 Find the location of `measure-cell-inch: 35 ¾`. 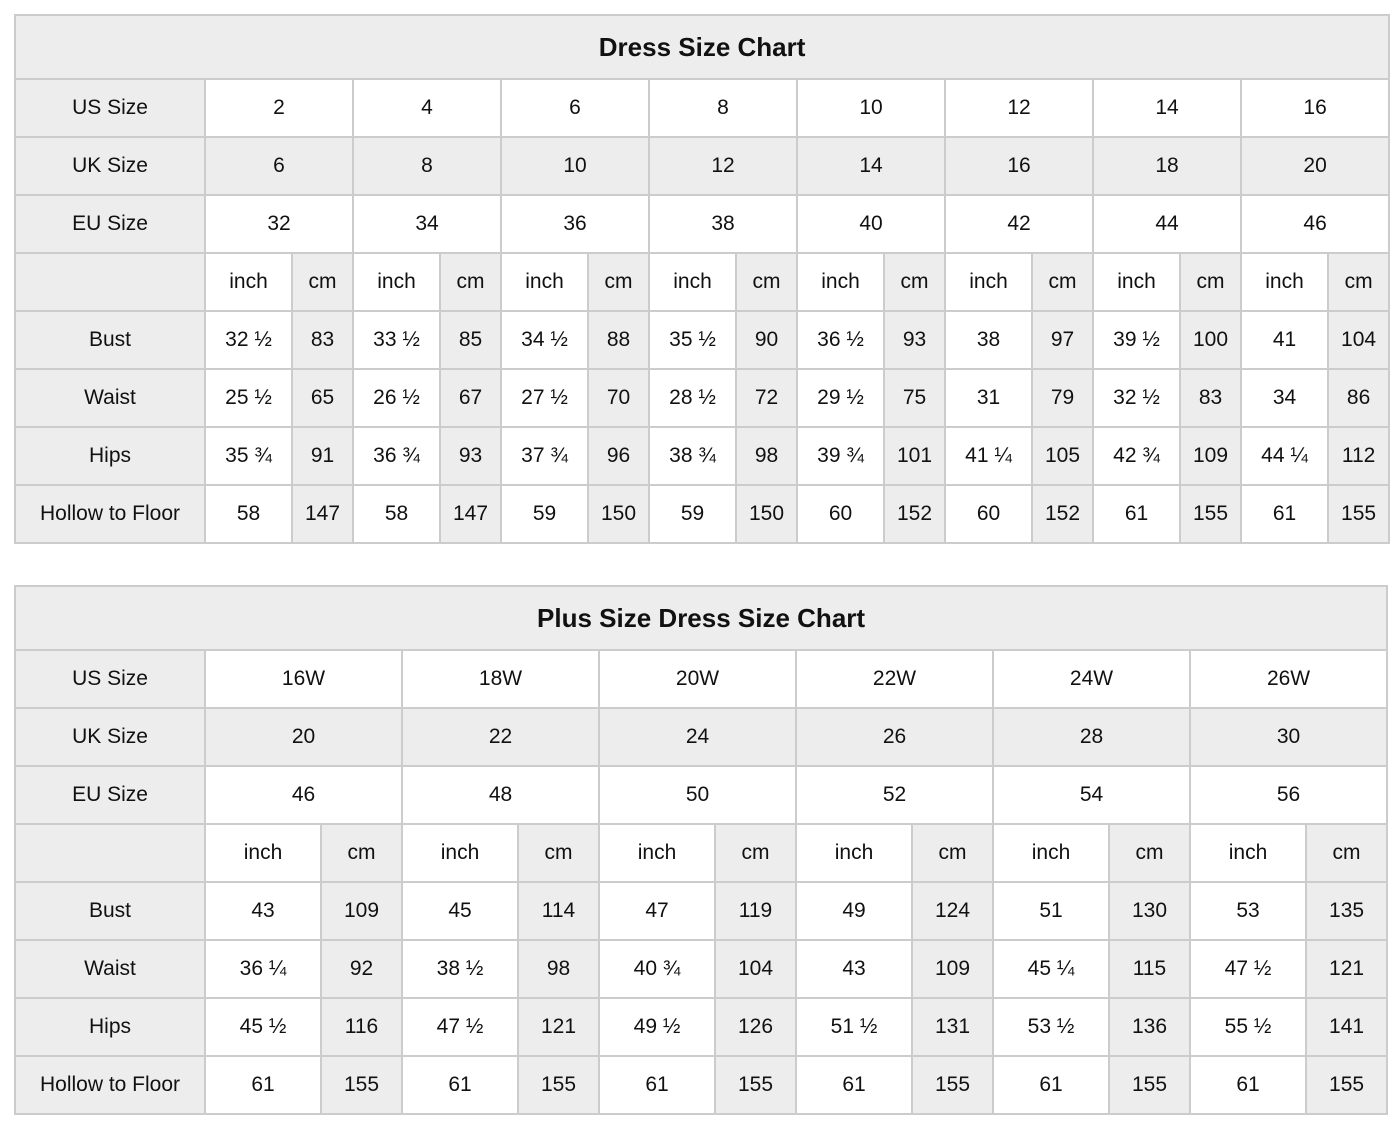

measure-cell-inch: 35 ¾ is located at coordinates (248, 456).